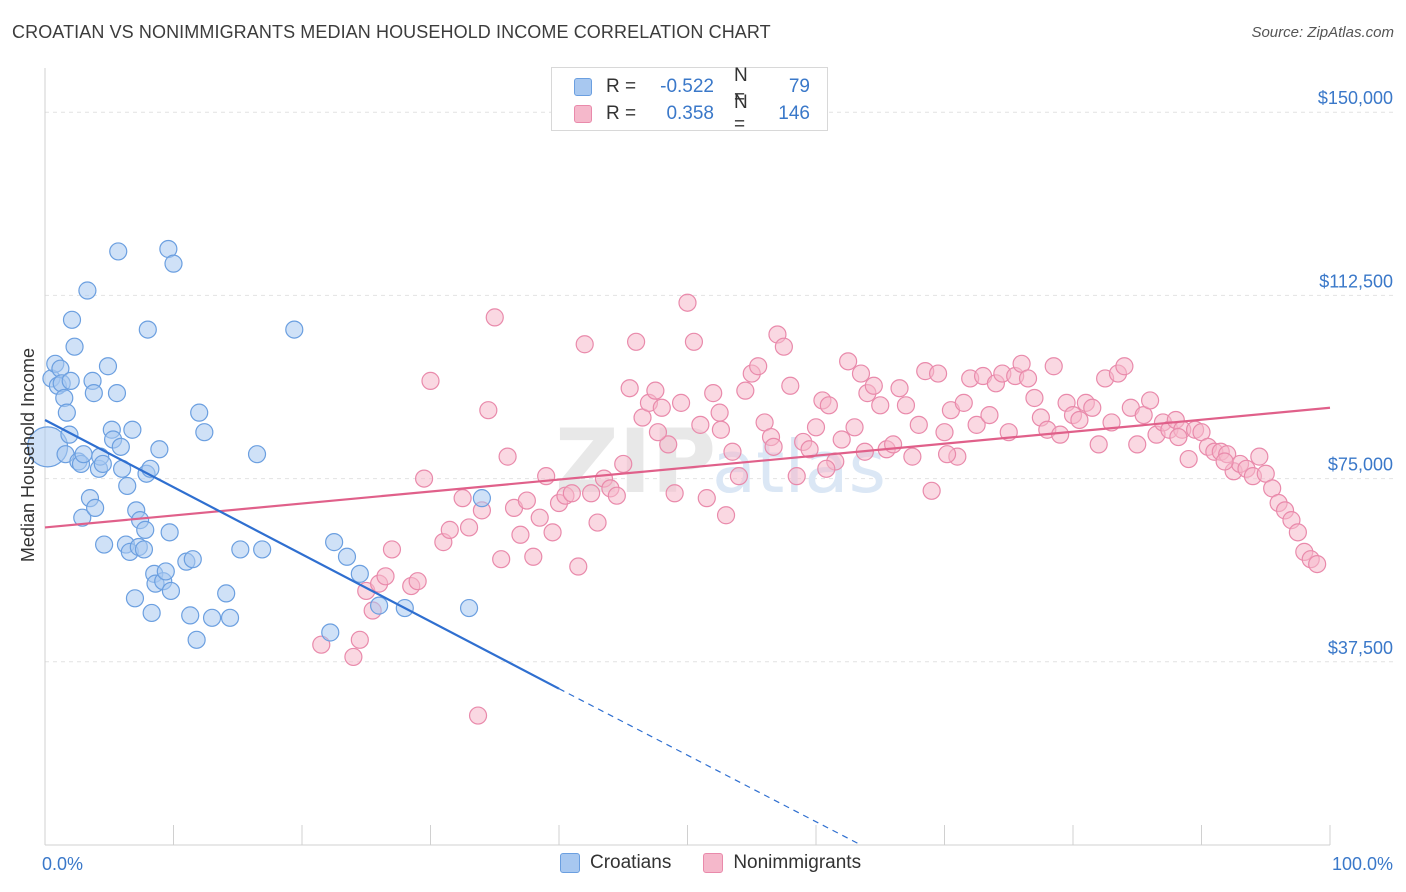 The image size is (1406, 892). I want to click on series-swatch-nonimmigrants, so click(713, 863).